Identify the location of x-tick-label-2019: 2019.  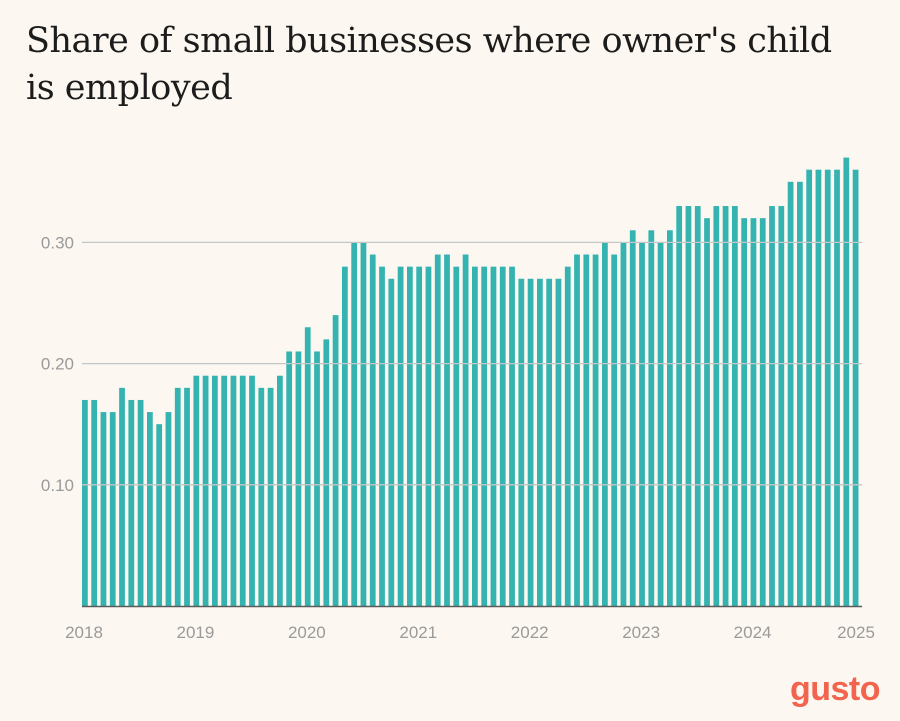
(196, 632).